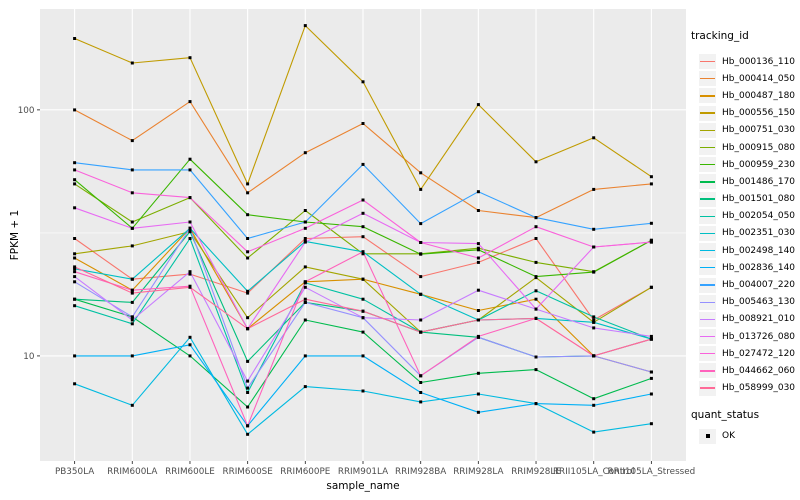  What do you see at coordinates (759, 164) in the screenshot?
I see `legend-entry-label: Hb_000959_230` at bounding box center [759, 164].